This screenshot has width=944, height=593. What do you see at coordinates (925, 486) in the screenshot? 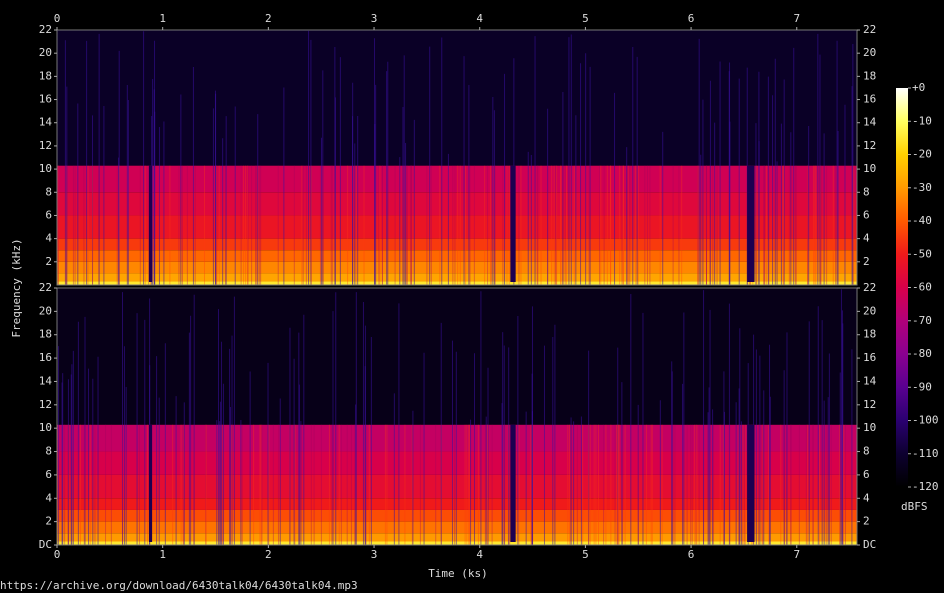
I see `colorbar-tick-label: -120` at bounding box center [925, 486].